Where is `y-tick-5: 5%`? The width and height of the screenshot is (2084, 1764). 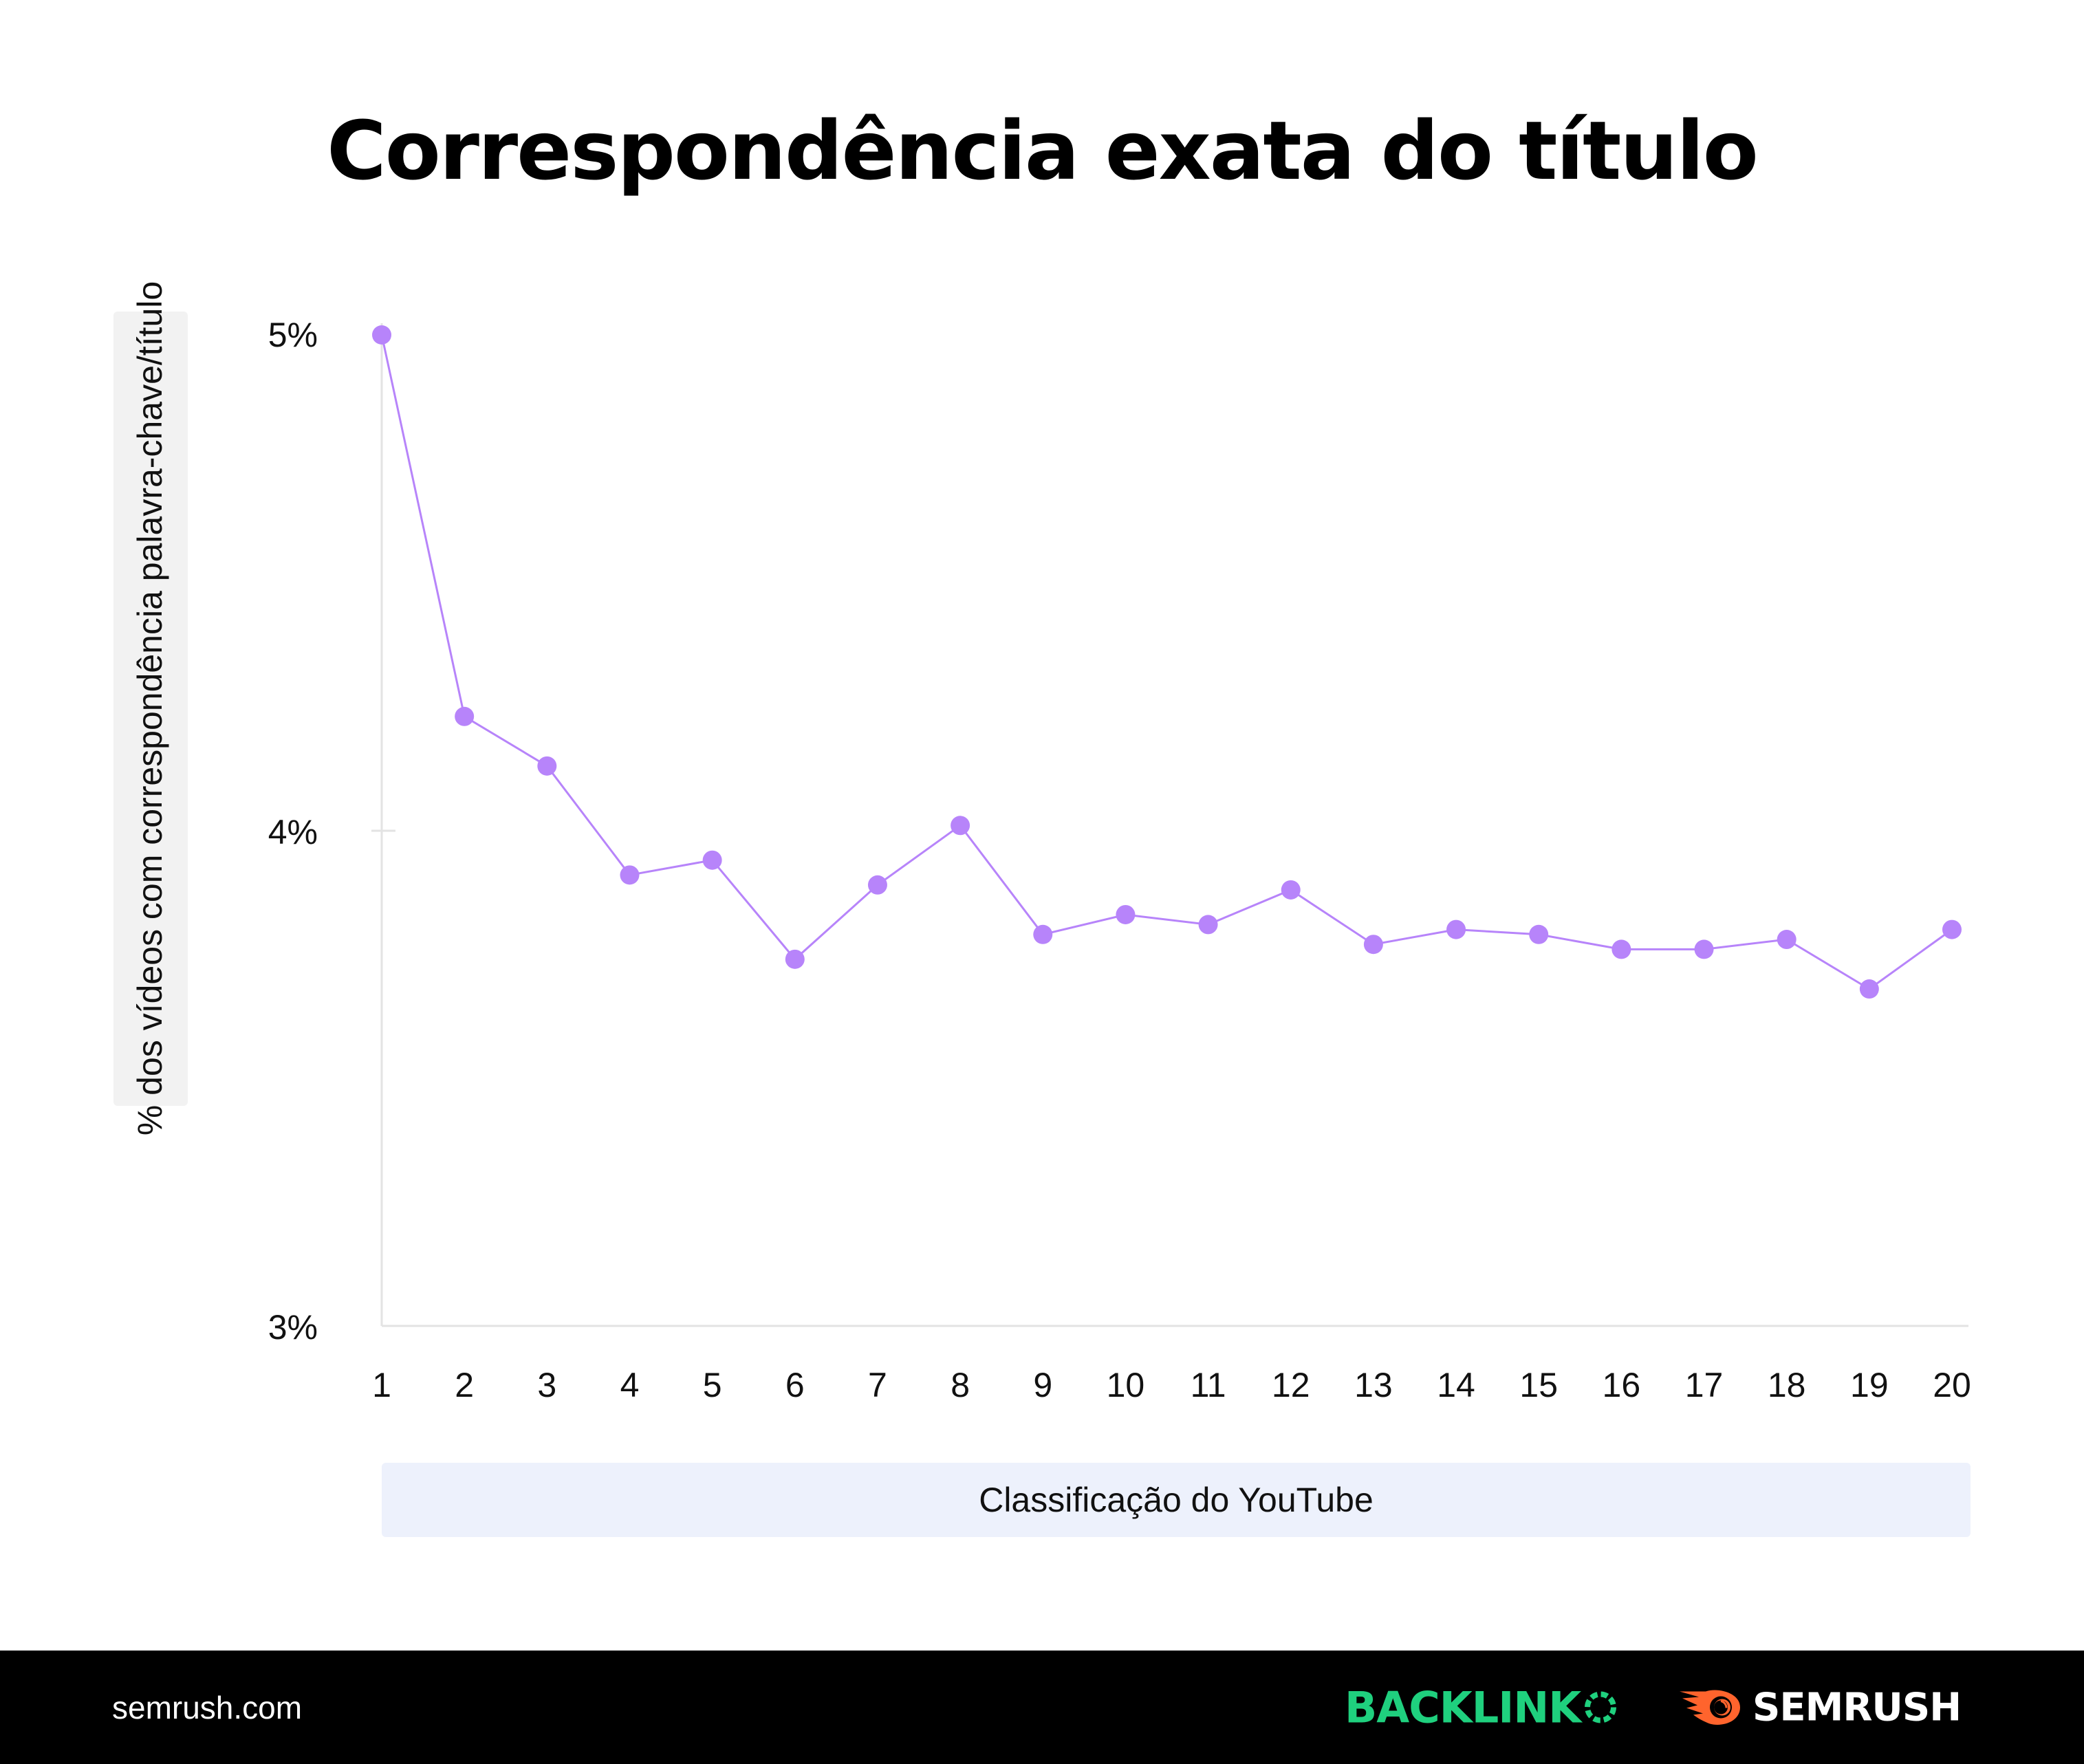 y-tick-5: 5% is located at coordinates (293, 335).